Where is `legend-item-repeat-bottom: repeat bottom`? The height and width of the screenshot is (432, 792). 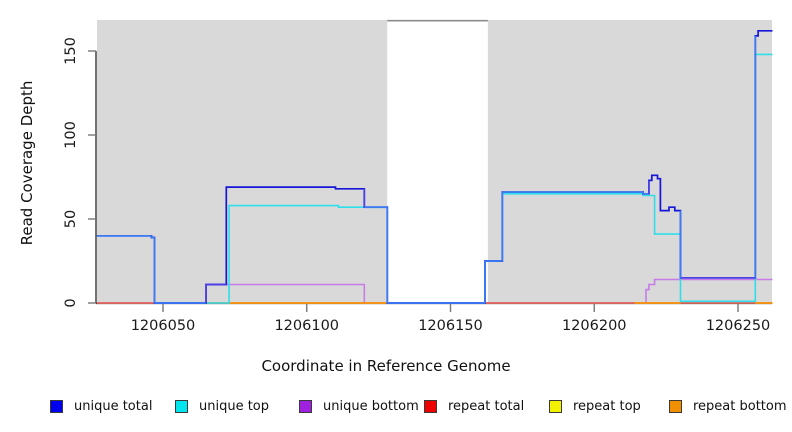
legend-item-repeat-bottom: repeat bottom is located at coordinates (728, 406).